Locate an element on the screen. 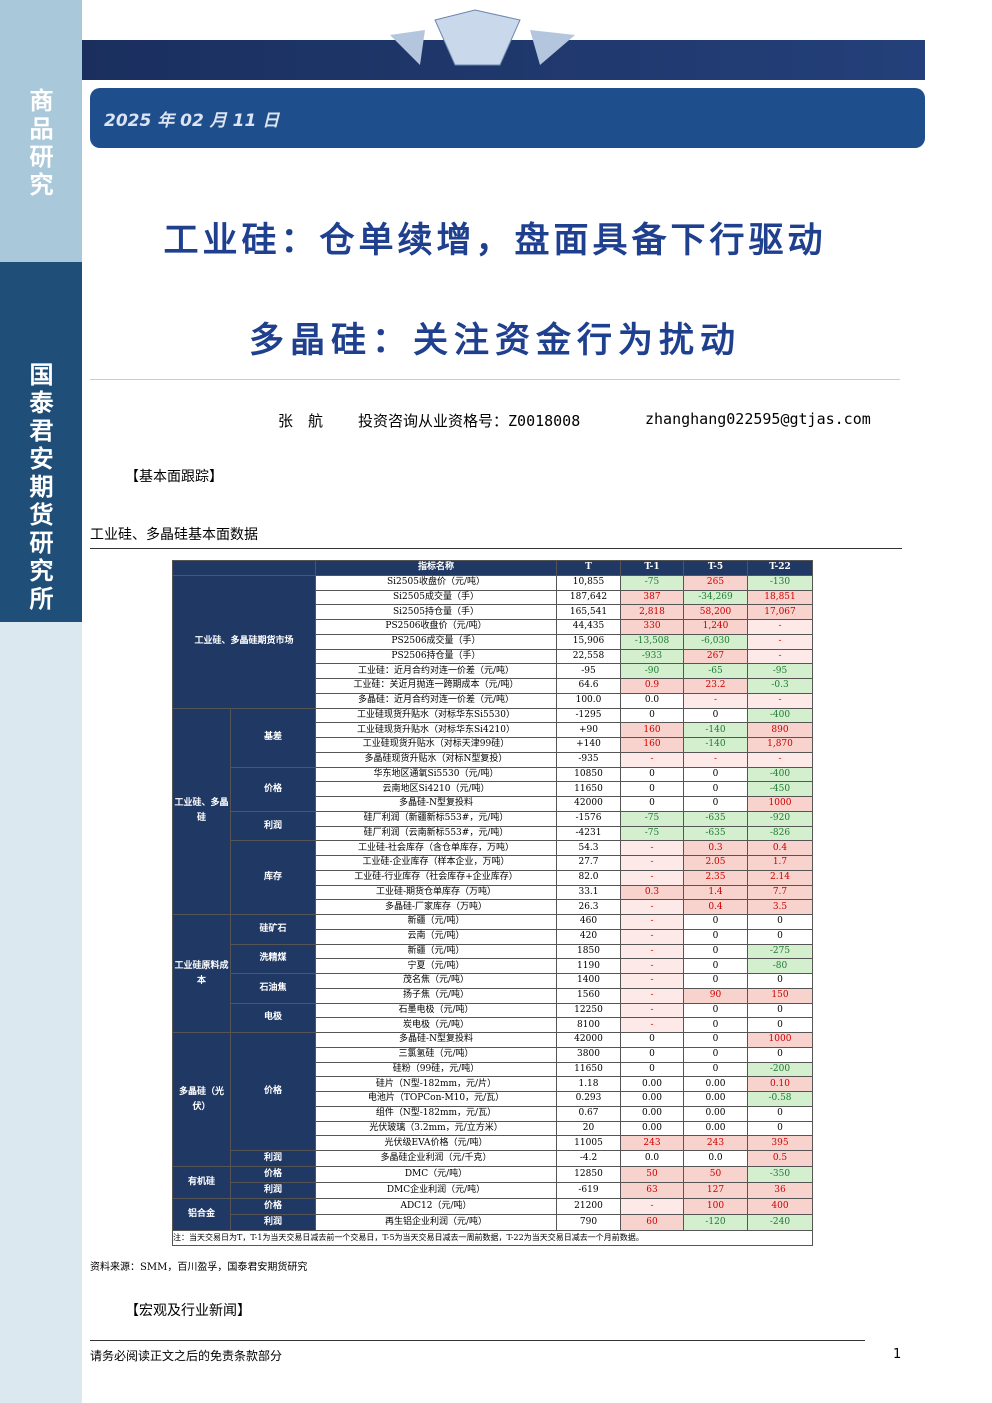 The height and width of the screenshot is (1403, 992). table-row: 多晶硅（光伏） 价格 多晶硅-N型复投料 42000 0 0 1000 is located at coordinates (492, 1099).